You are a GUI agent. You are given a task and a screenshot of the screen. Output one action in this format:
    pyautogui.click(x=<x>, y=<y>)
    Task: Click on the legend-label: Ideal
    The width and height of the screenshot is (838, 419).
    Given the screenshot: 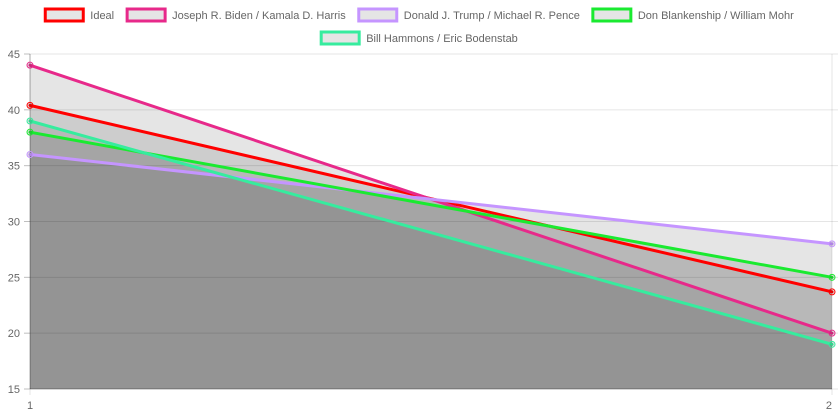 What is the action you would take?
    pyautogui.click(x=102, y=16)
    